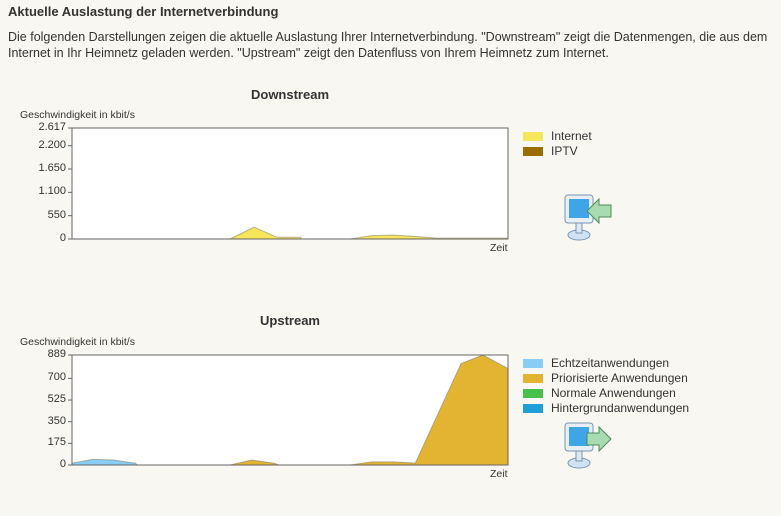  Describe the element at coordinates (56, 399) in the screenshot. I see `y-tick-label: 525` at that location.